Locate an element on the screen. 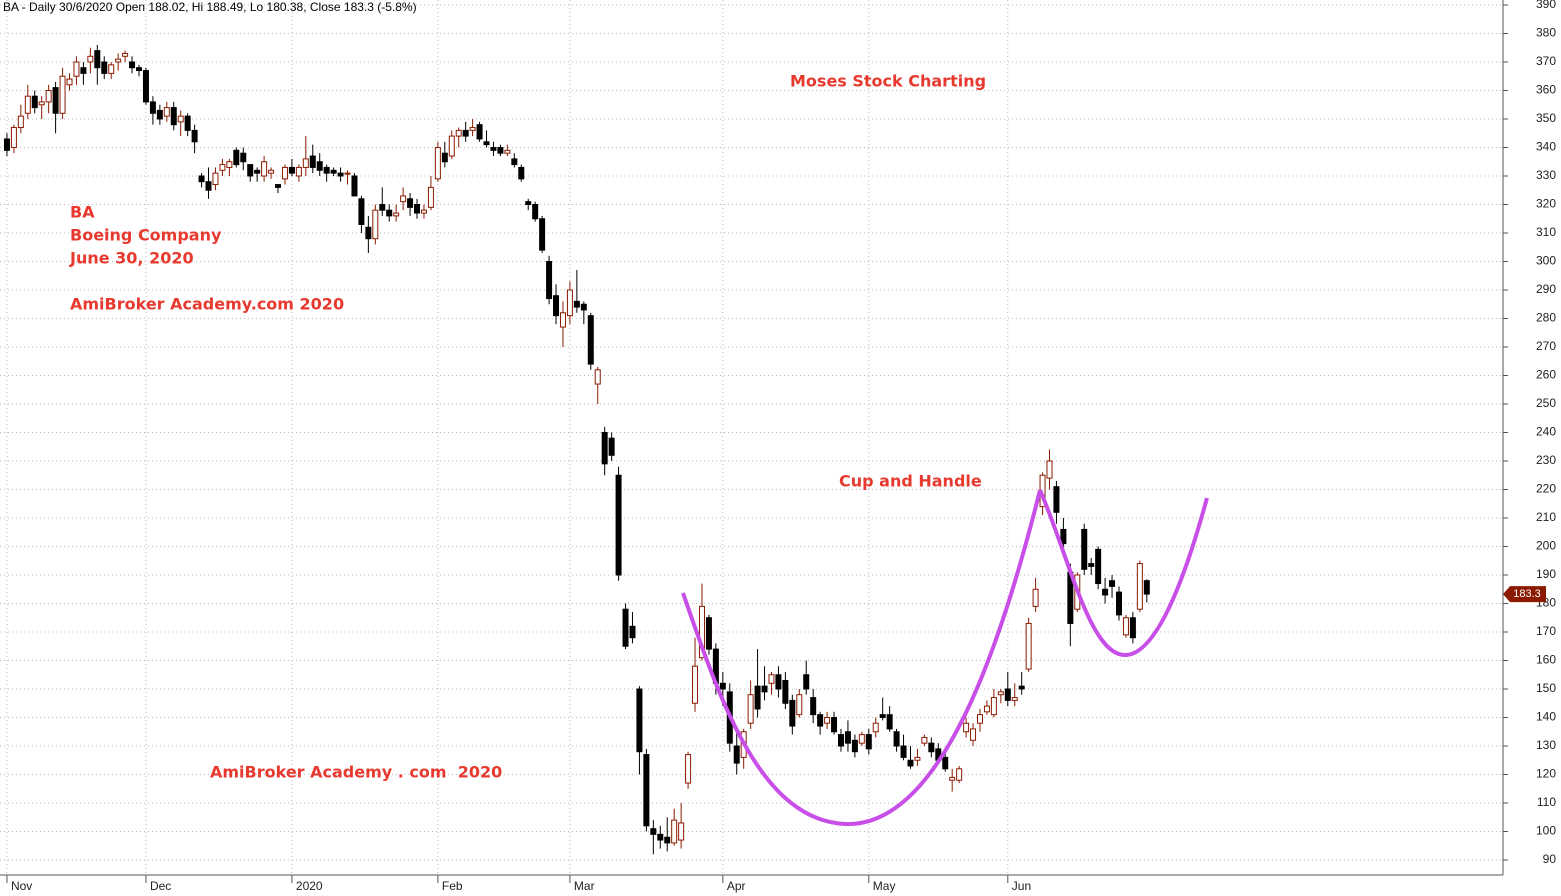 The width and height of the screenshot is (1561, 896). y-tick-label: 350 is located at coordinates (1546, 118).